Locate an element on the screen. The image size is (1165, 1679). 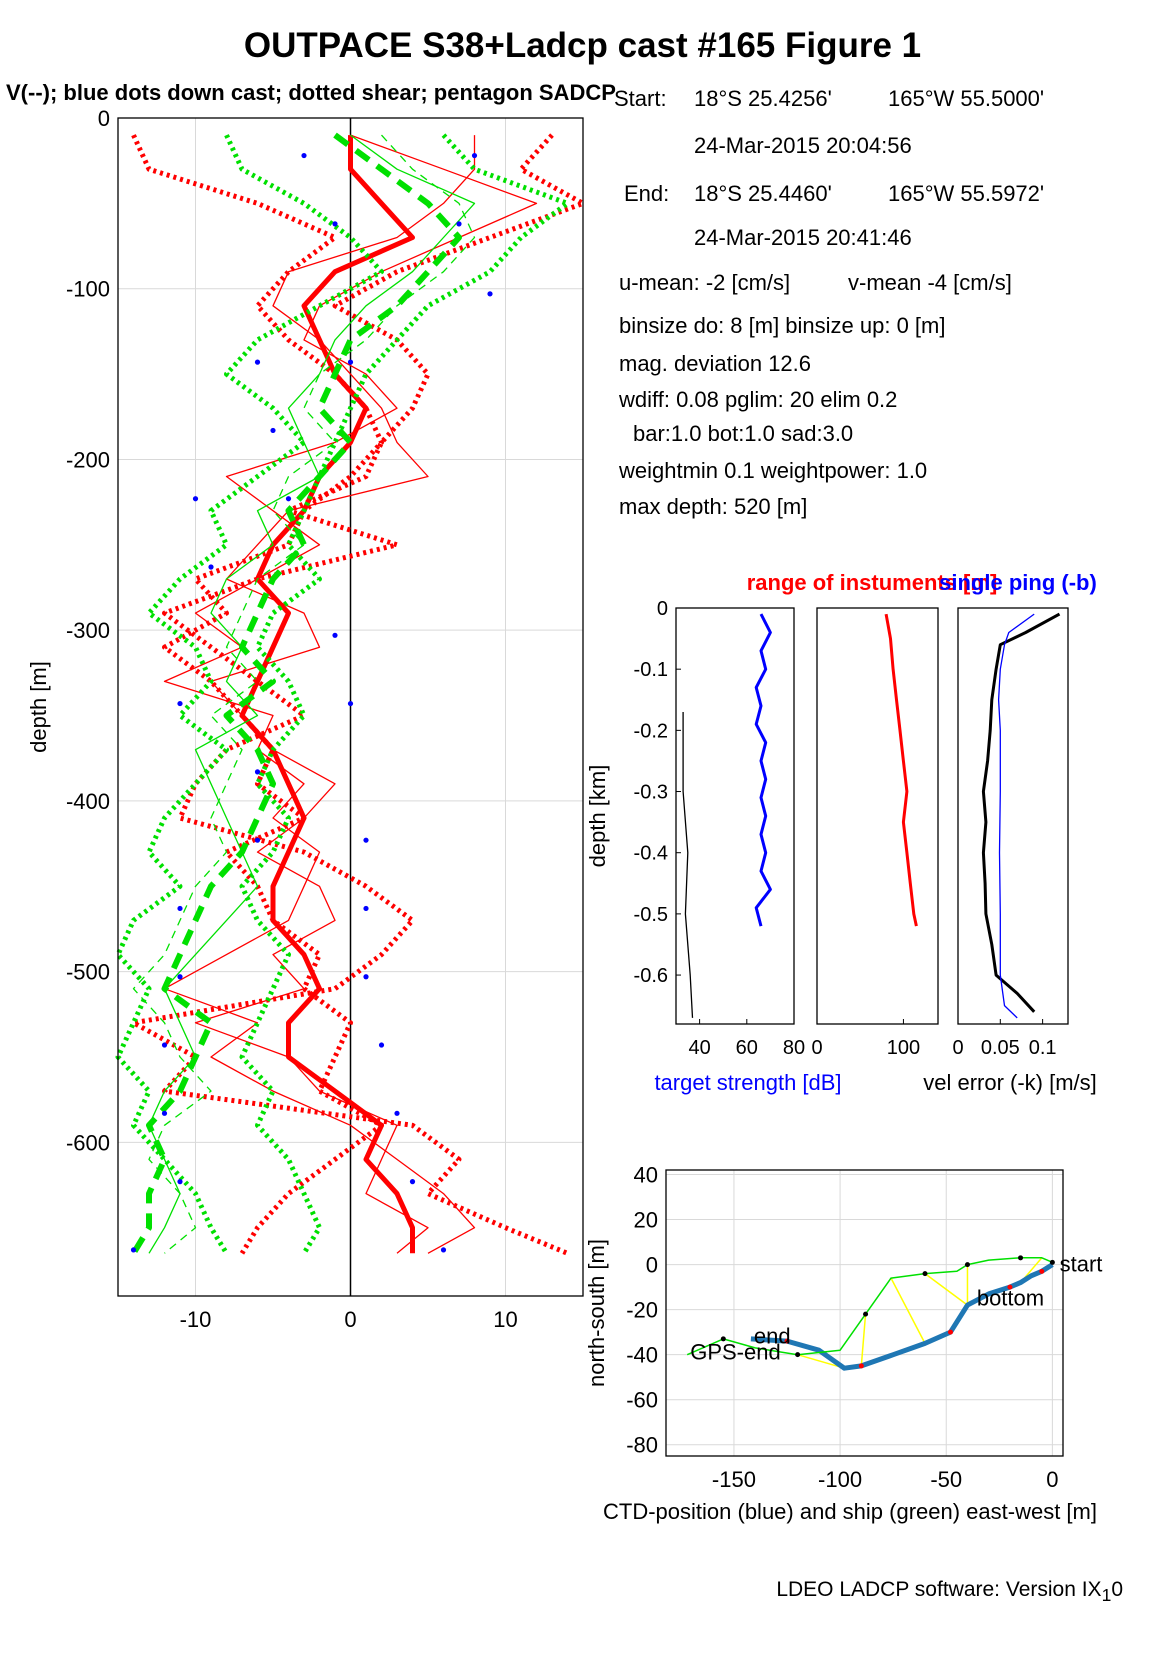
position-xtick-label: -100 is located at coordinates (840, 1479).